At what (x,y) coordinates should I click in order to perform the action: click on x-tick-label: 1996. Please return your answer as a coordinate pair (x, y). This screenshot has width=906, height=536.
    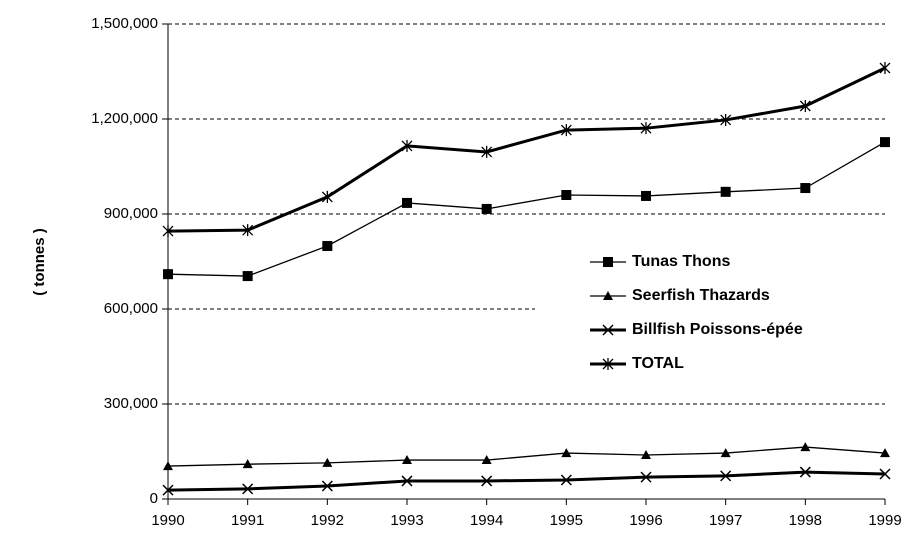
    Looking at the image, I should click on (645, 520).